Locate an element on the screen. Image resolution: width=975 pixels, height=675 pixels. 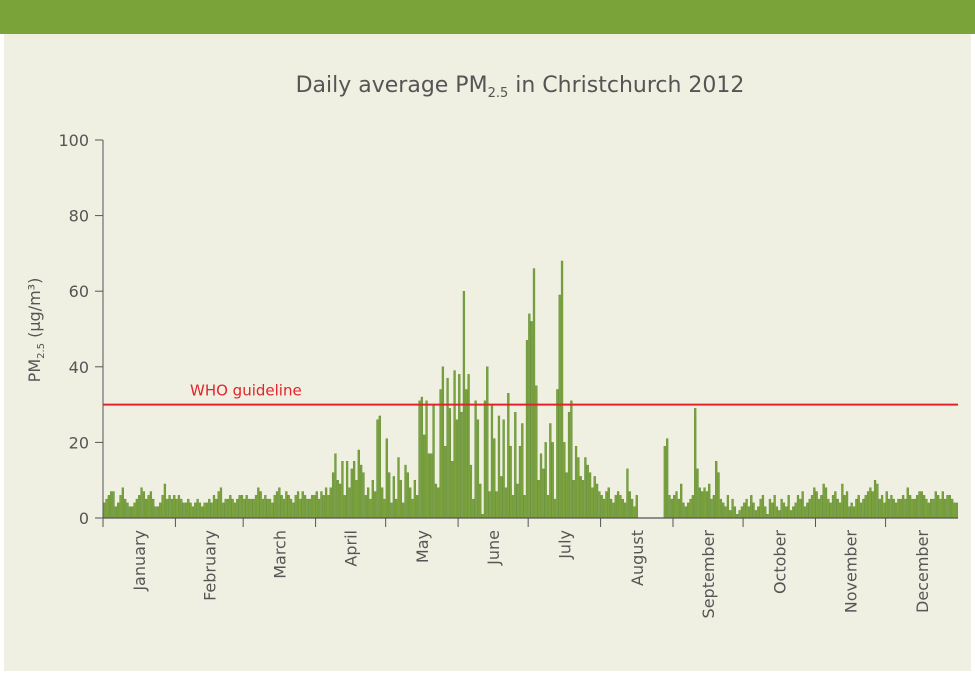
y-tick-label: 100 is located at coordinates (73, 140).